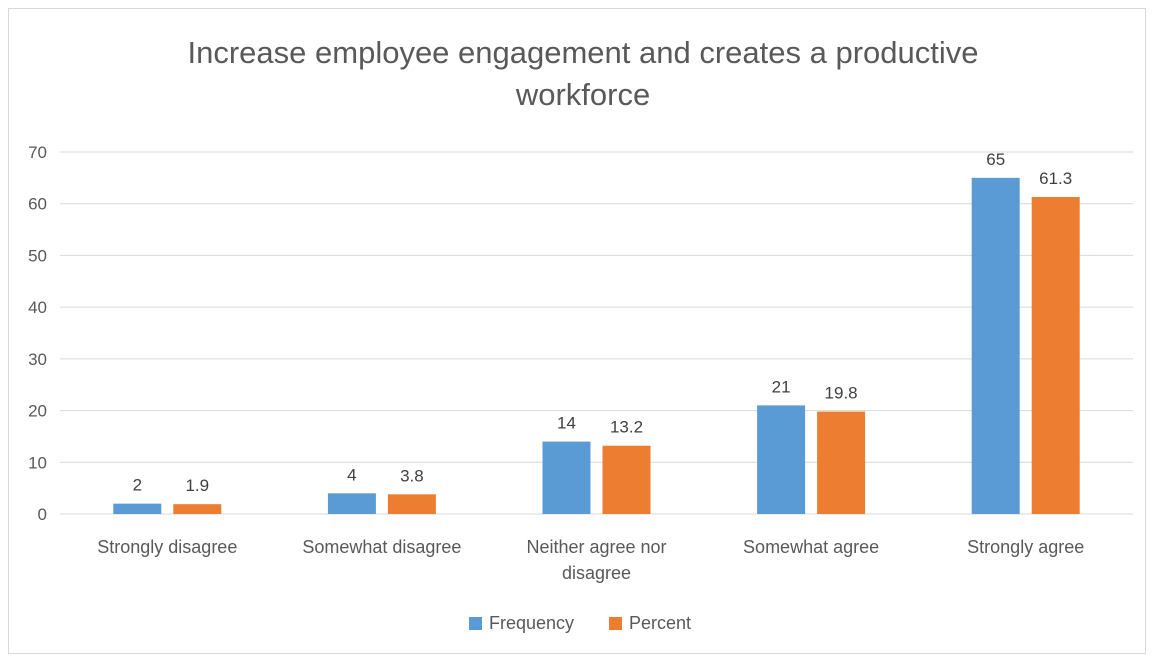 Image resolution: width=1155 pixels, height=662 pixels. I want to click on data-label: 14, so click(566, 423).